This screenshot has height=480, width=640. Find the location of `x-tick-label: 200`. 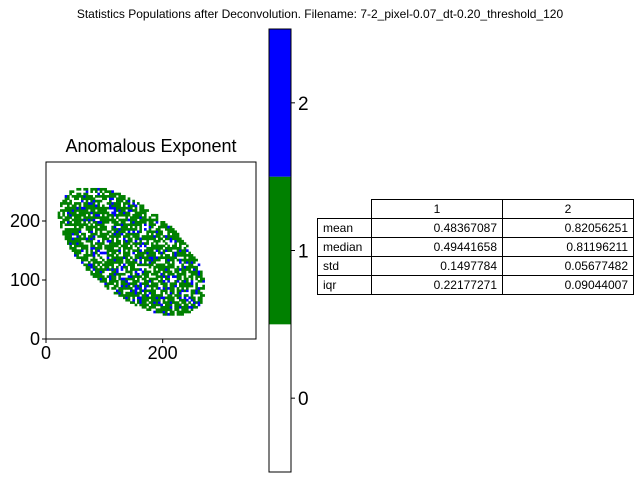

x-tick-label: 200 is located at coordinates (163, 353).